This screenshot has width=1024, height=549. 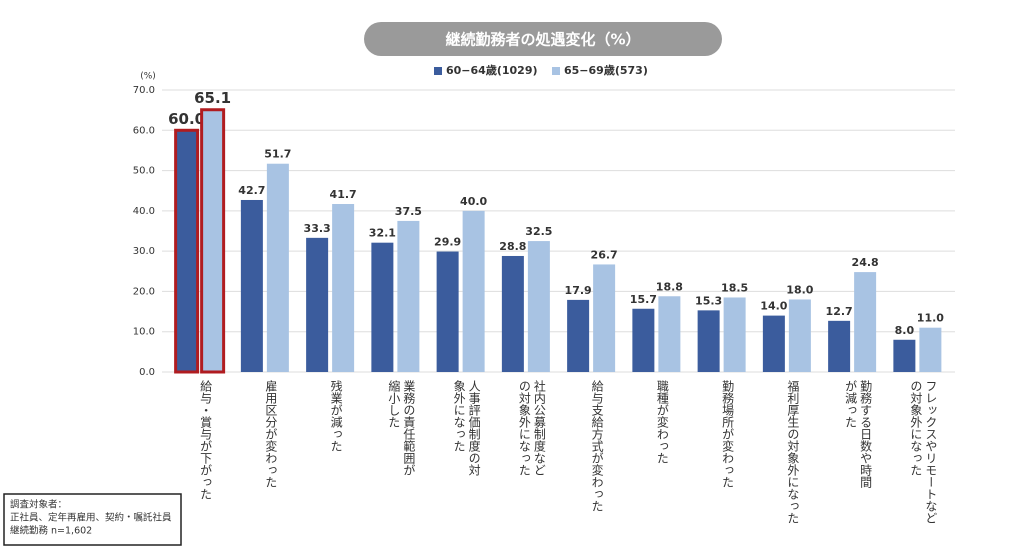 I want to click on value-label: 15.7, so click(x=643, y=299).